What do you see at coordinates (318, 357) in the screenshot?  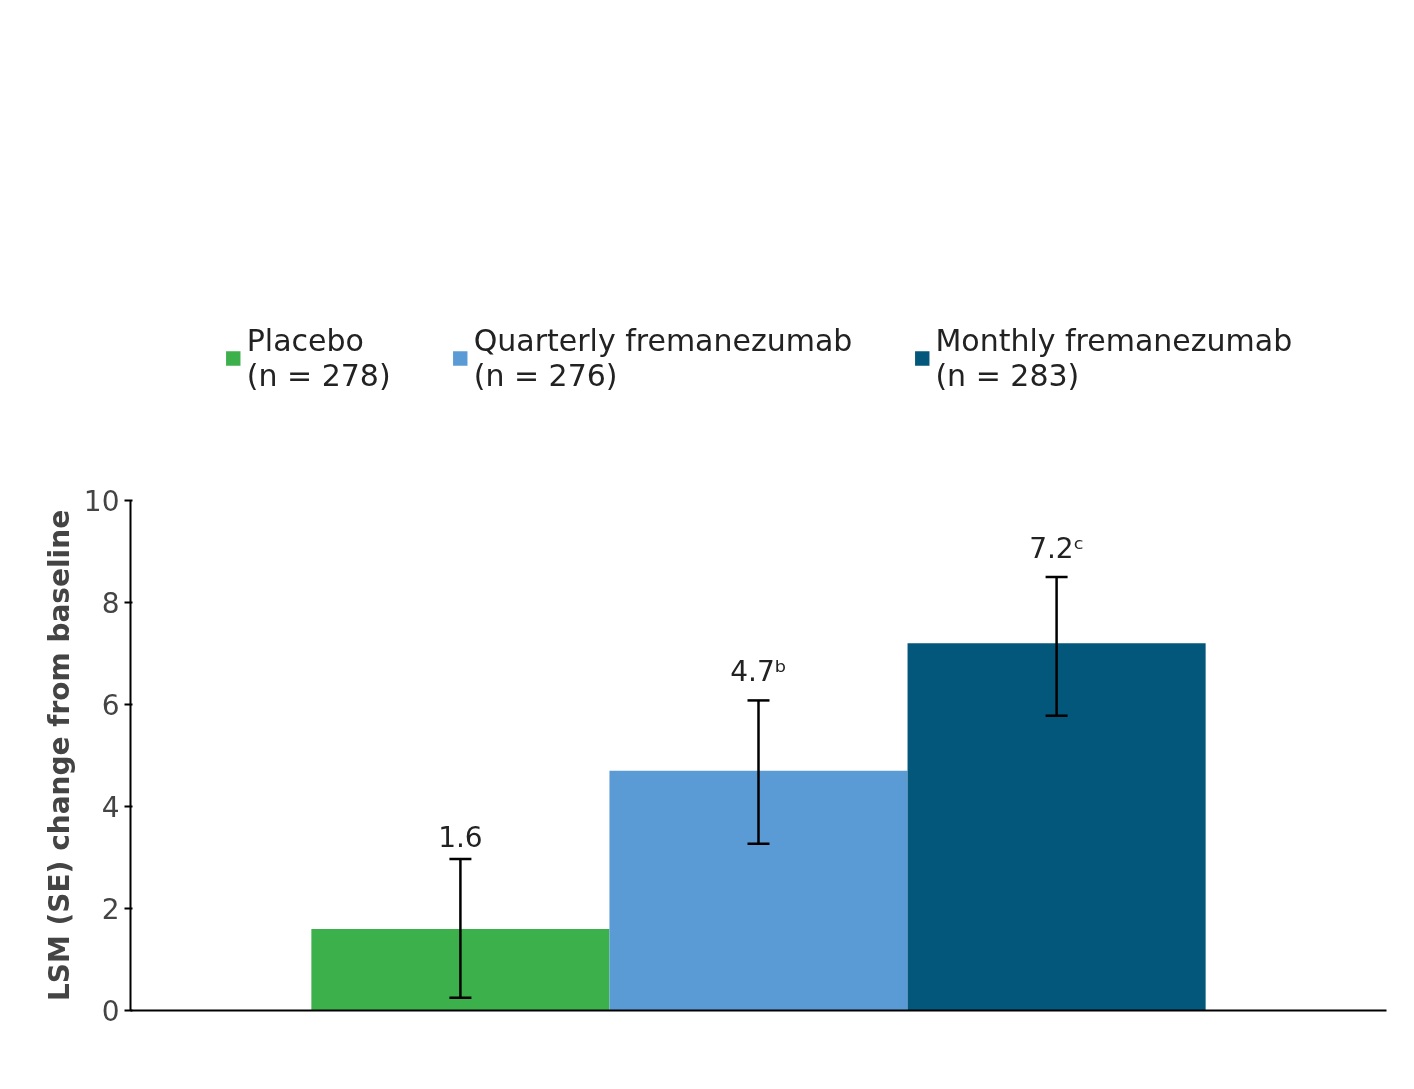 I see `legend-label: Placebo (n = 278)` at bounding box center [318, 357].